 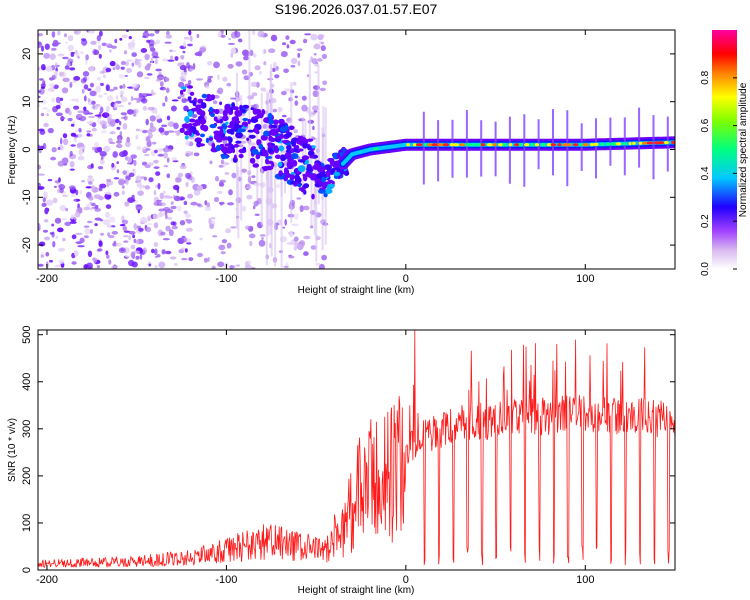 I want to click on y-tick-label: 0, so click(x=27, y=149).